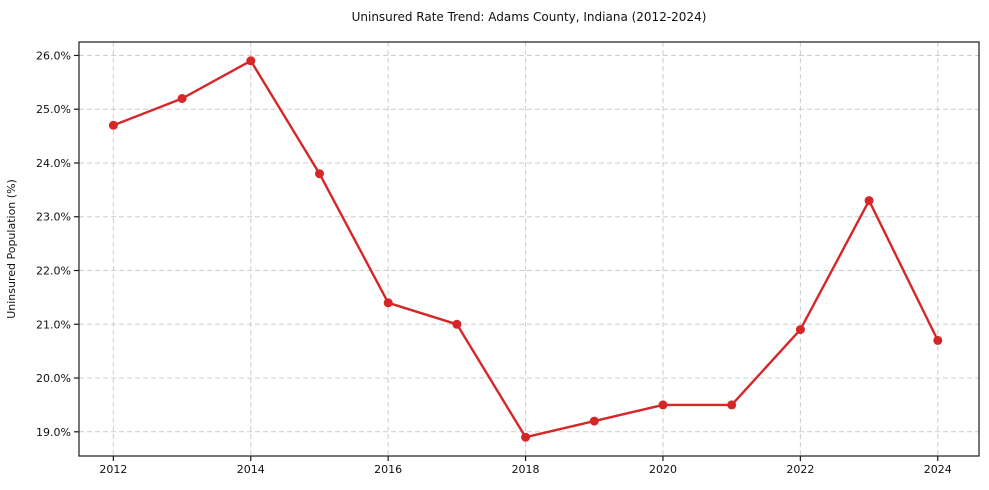 The width and height of the screenshot is (989, 490). Describe the element at coordinates (663, 469) in the screenshot. I see `x-tick-label: 2020` at that location.